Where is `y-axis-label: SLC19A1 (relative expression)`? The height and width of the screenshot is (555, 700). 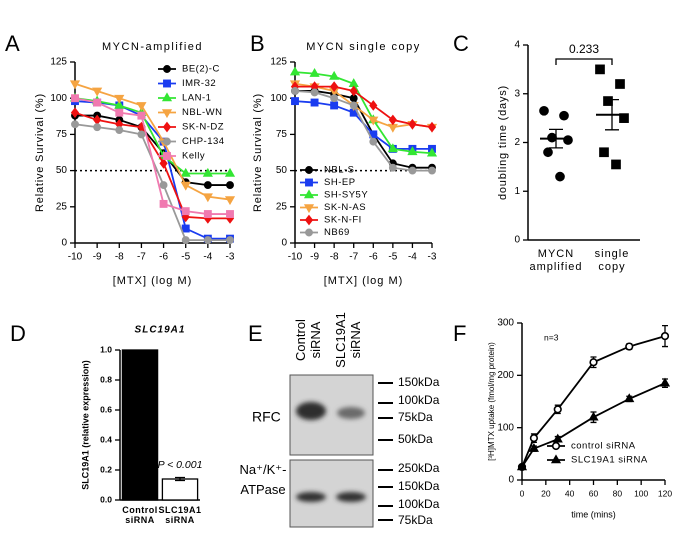 y-axis-label: SLC19A1 (relative expression) is located at coordinates (85, 425).